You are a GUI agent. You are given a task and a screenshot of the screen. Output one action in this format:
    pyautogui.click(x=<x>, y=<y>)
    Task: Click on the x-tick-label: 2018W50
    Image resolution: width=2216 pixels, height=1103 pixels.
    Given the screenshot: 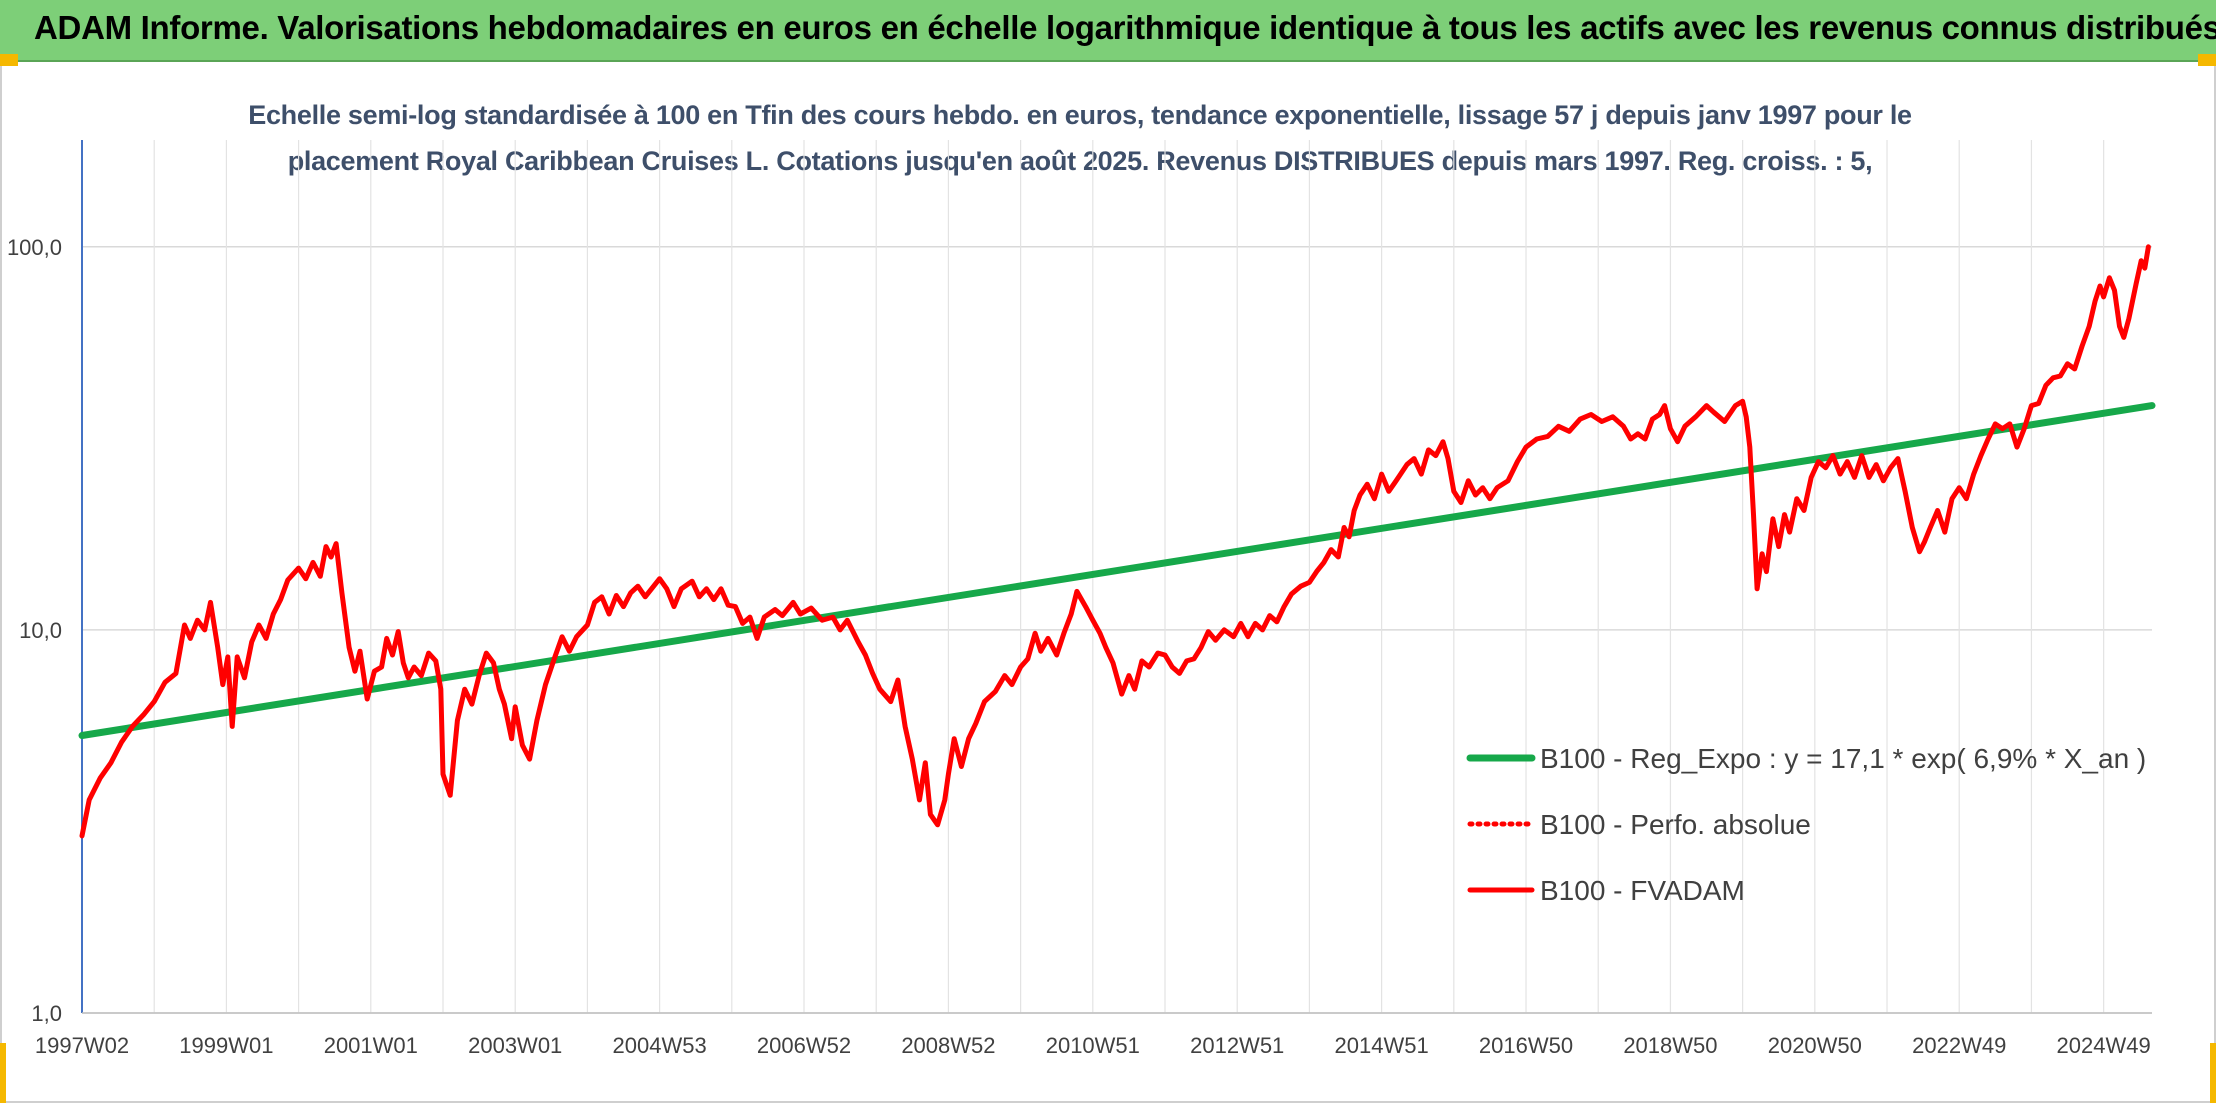 What is the action you would take?
    pyautogui.click(x=1670, y=1045)
    